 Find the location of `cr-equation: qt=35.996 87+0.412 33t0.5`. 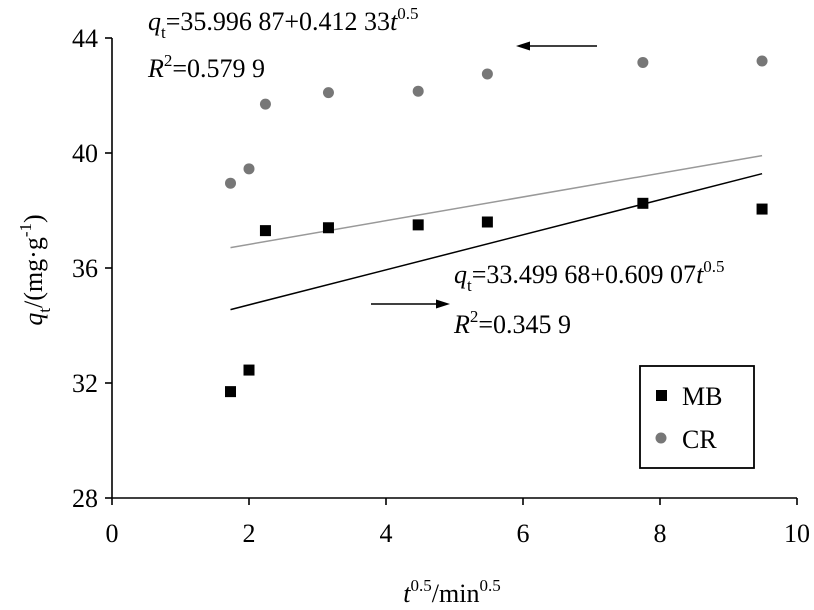

cr-equation: qt=35.996 87+0.412 33t0.5 is located at coordinates (283, 23).